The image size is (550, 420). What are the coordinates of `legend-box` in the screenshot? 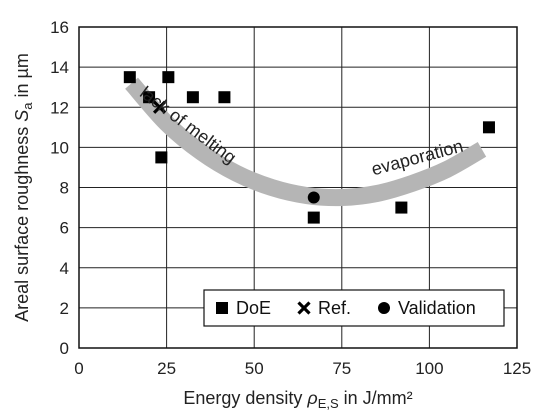 It's located at (354, 308).